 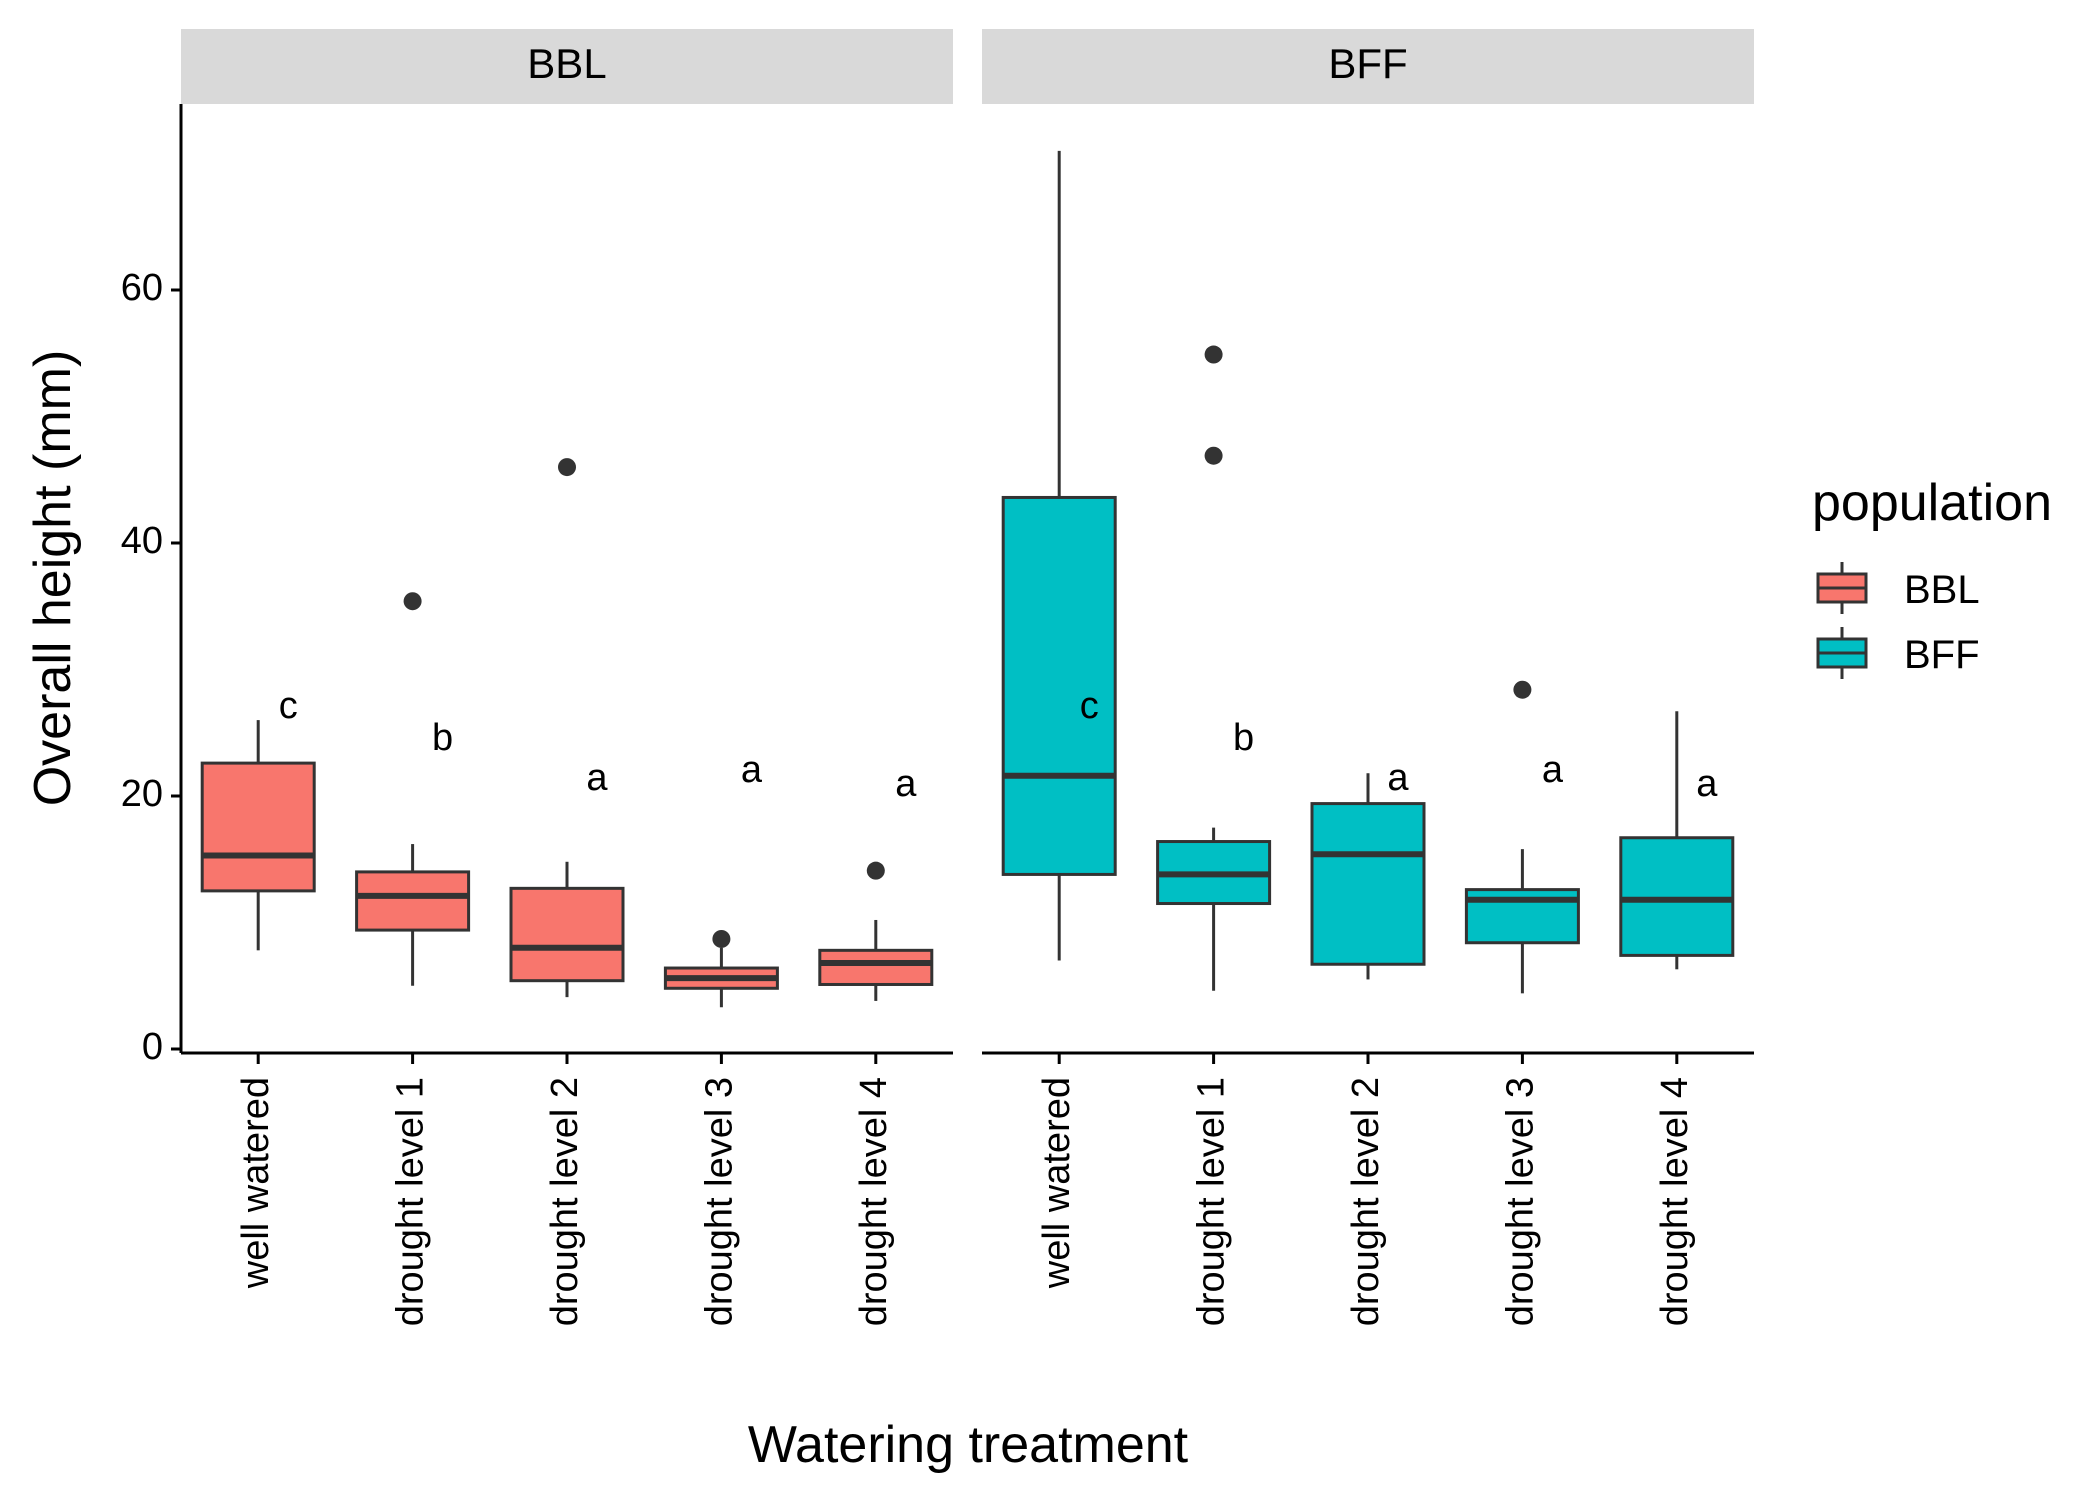 What do you see at coordinates (411, 1201) in the screenshot?
I see `x-tick-label-bbl-drought-level-1: drought level 1` at bounding box center [411, 1201].